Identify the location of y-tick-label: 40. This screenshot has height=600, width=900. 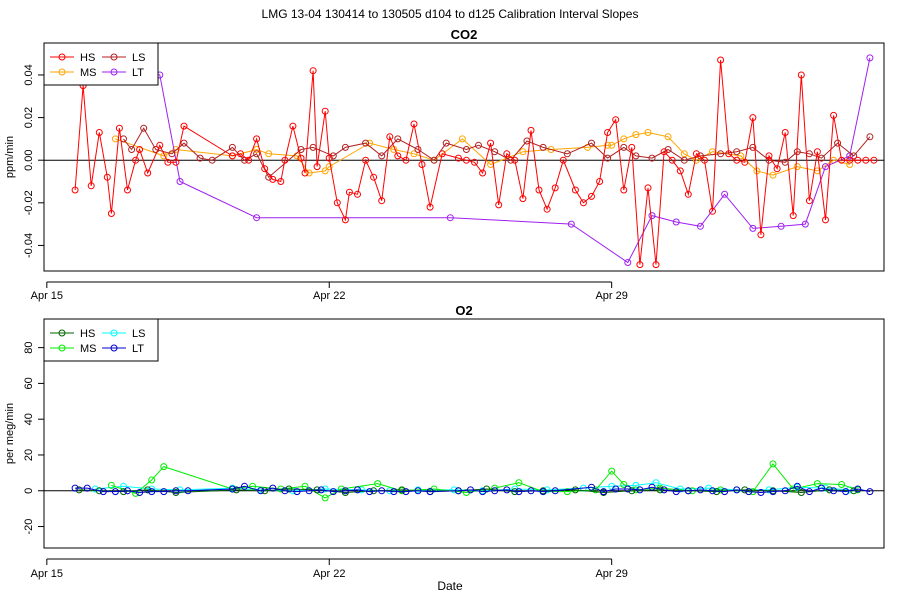
(29, 419).